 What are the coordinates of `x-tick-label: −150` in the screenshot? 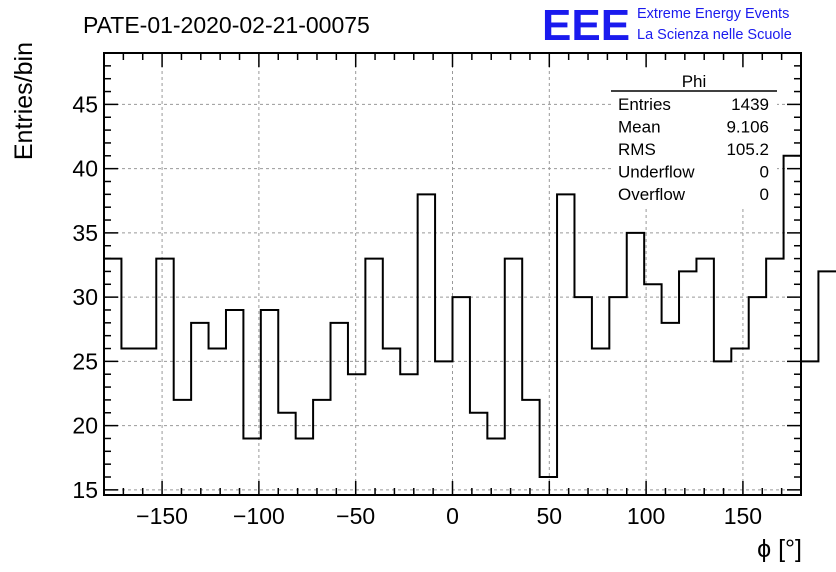 It's located at (162, 516).